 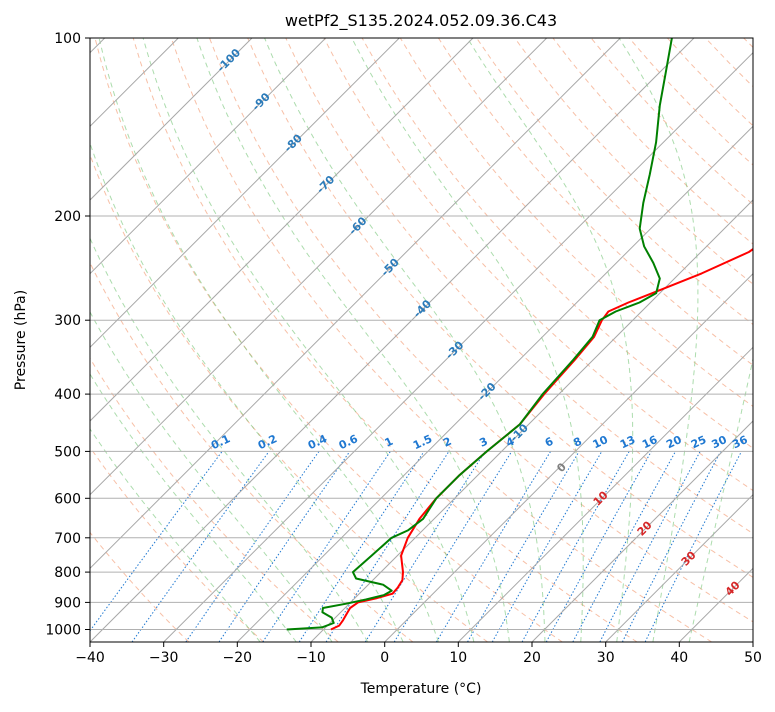 What do you see at coordinates (384, 658) in the screenshot?
I see `x-tick-label: 0` at bounding box center [384, 658].